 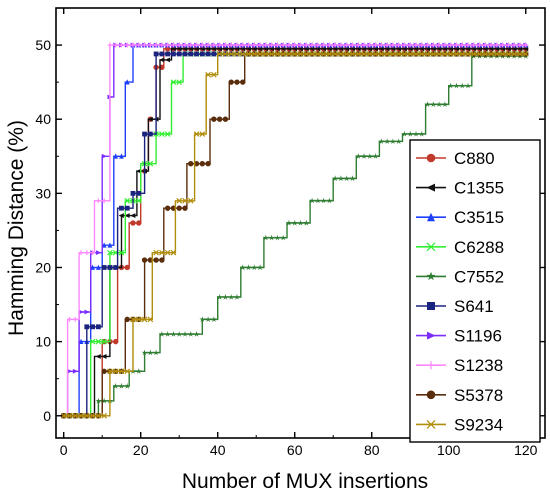 I want to click on legend-label: S5378, so click(x=478, y=395).